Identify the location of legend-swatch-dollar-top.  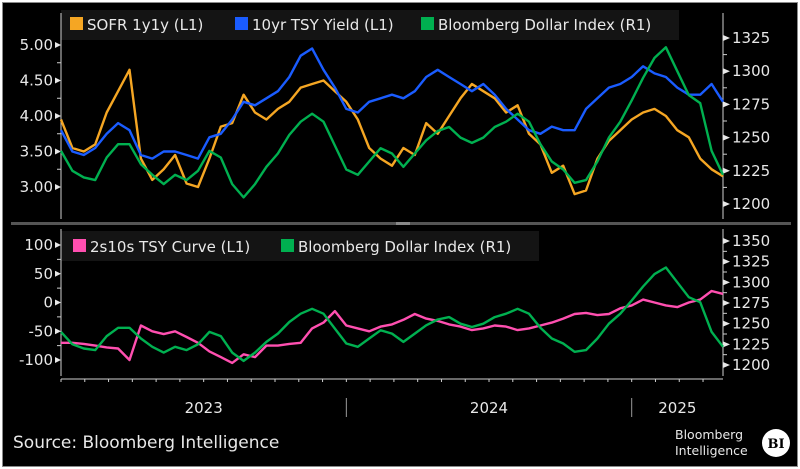
(427, 23).